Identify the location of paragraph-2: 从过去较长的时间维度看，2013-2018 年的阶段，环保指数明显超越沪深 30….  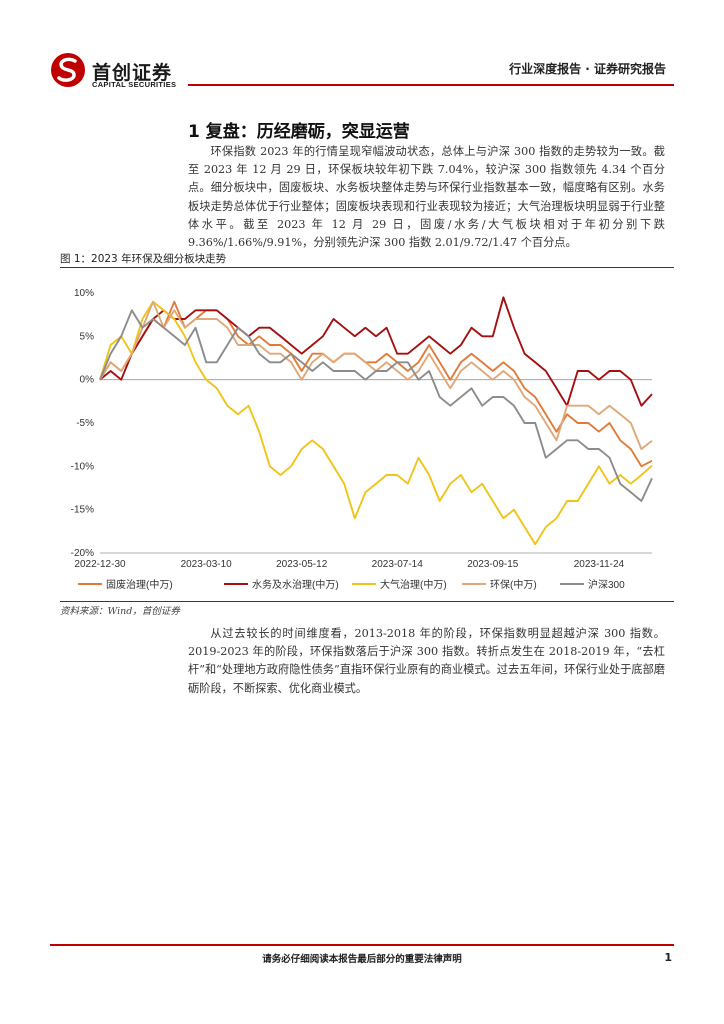
(426, 661).